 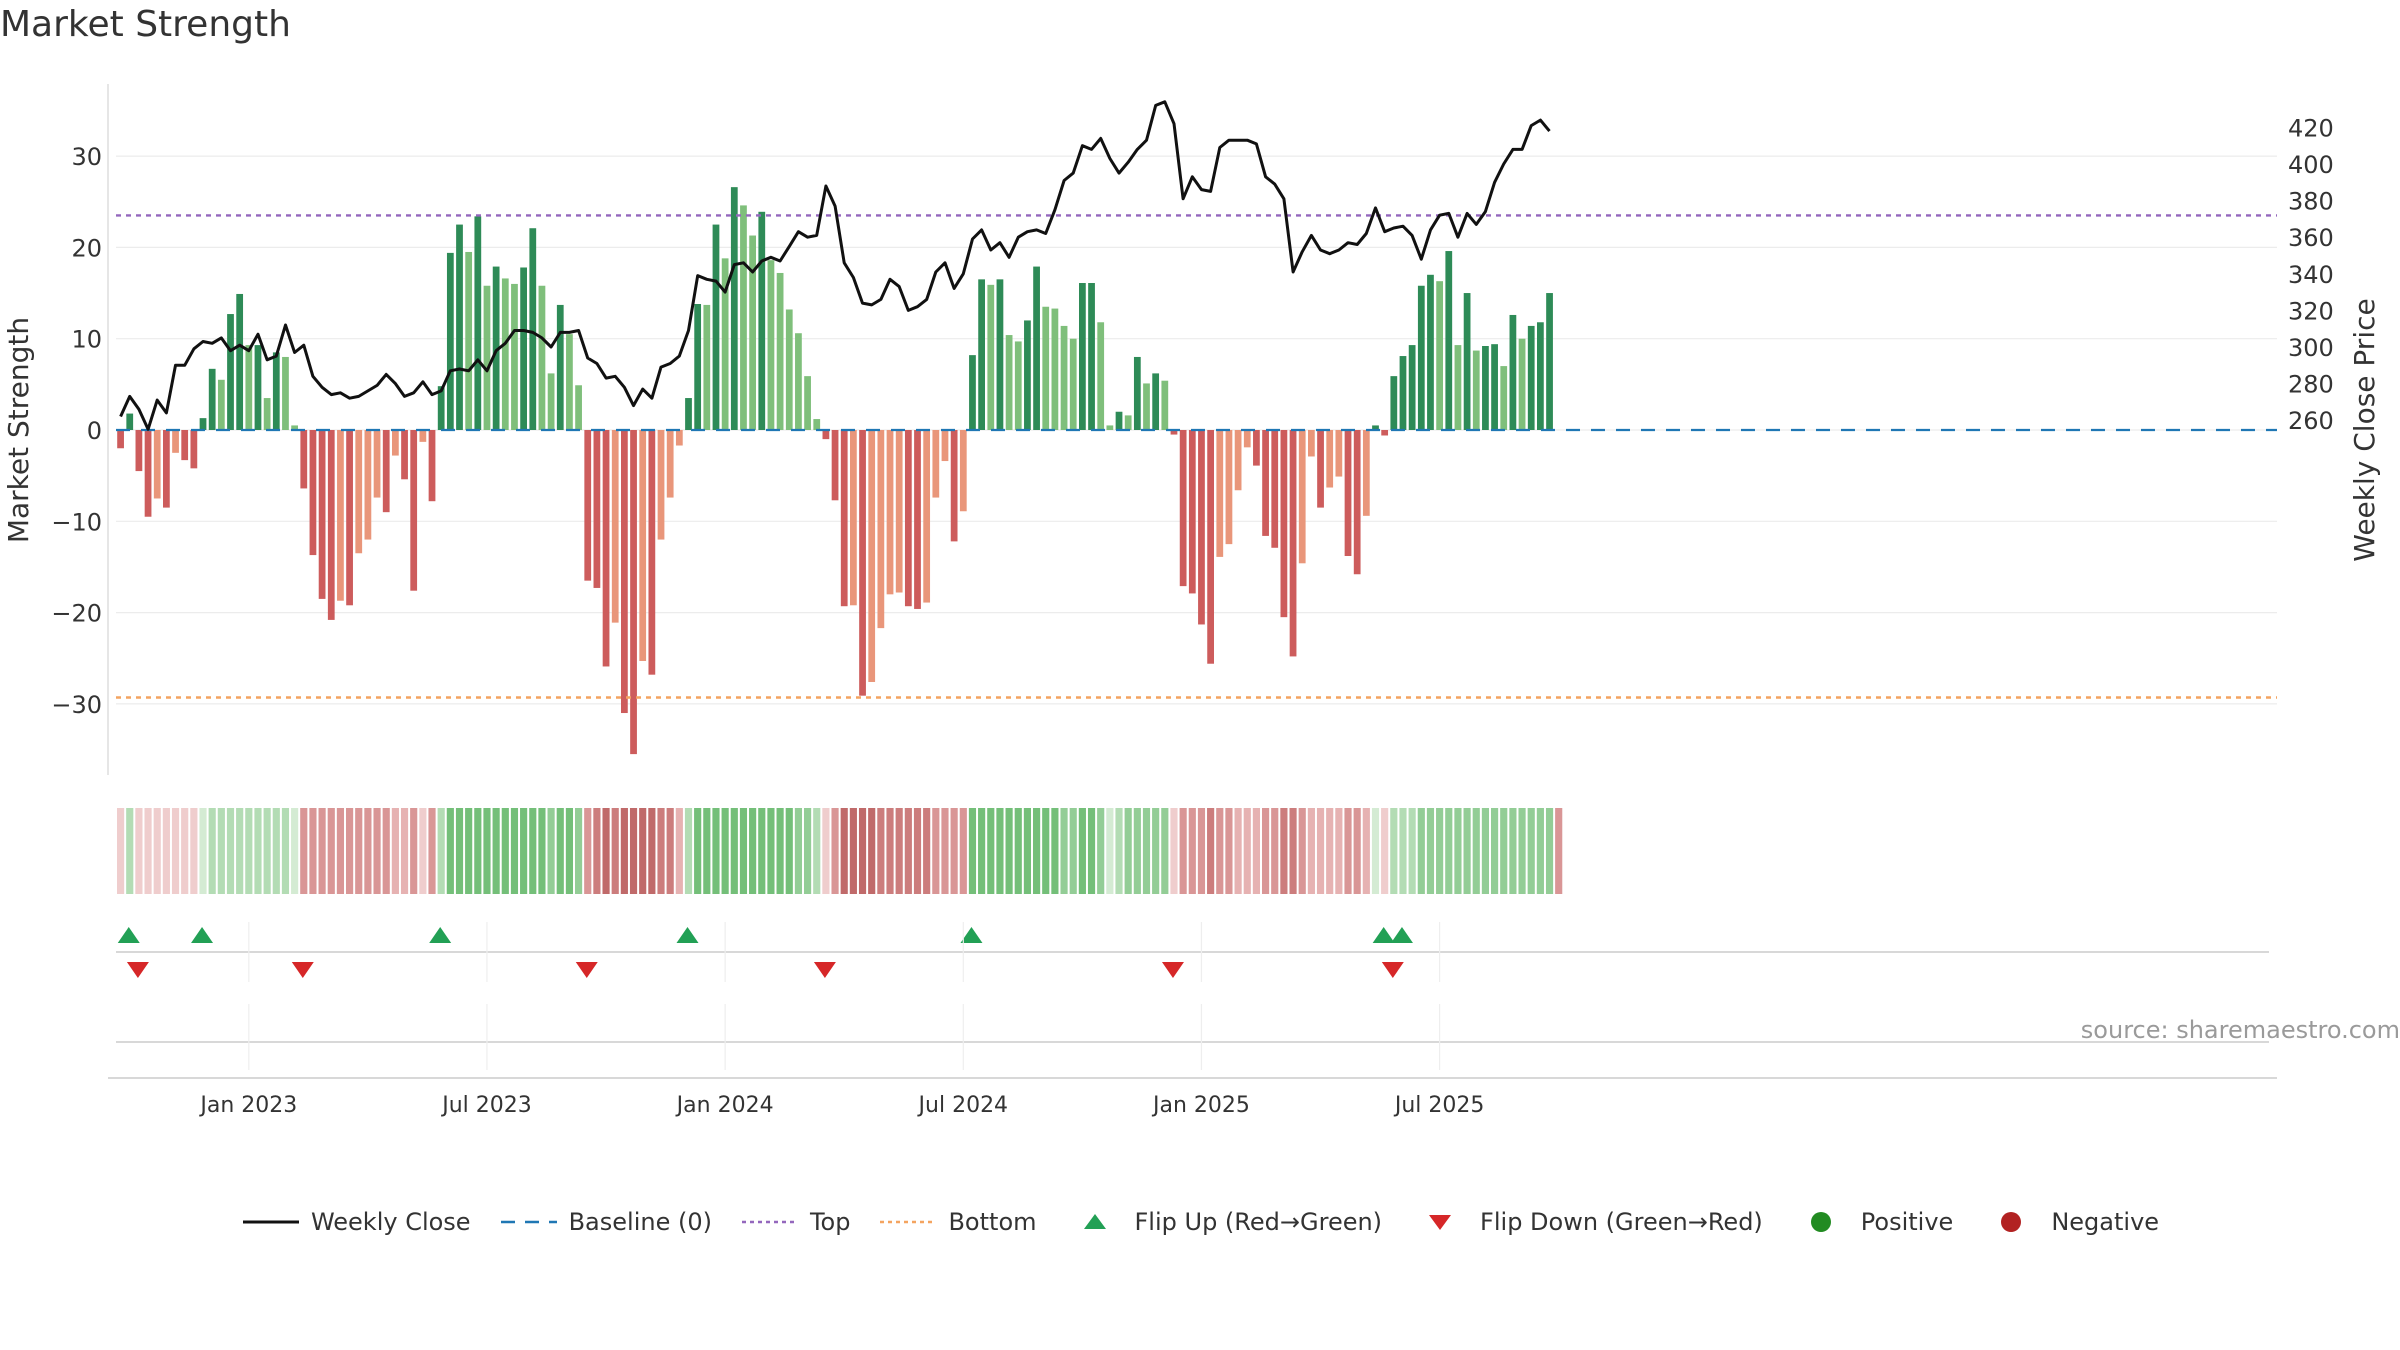 I want to click on y-tick-label: −10, so click(x=76, y=522).